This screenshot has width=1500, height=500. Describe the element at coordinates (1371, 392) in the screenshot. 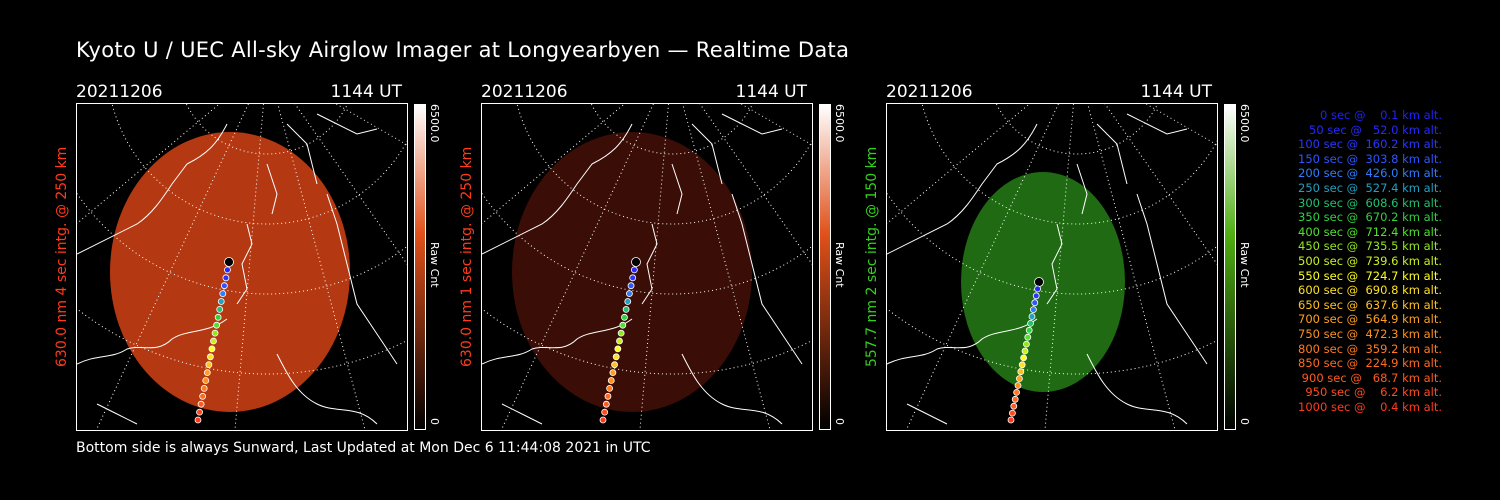

I see `legend-entry: 950 sec @ 6.2 km alt.` at that location.